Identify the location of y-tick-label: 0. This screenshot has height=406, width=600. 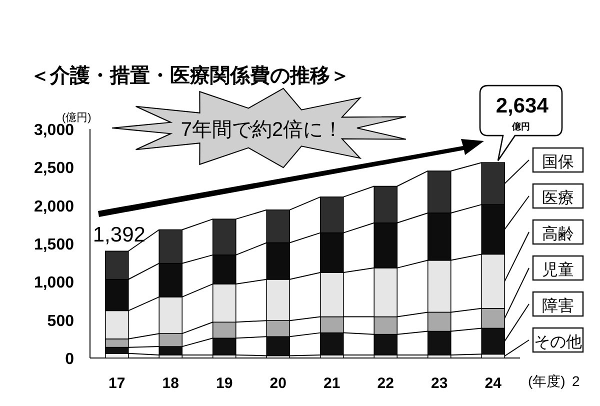
(69, 359).